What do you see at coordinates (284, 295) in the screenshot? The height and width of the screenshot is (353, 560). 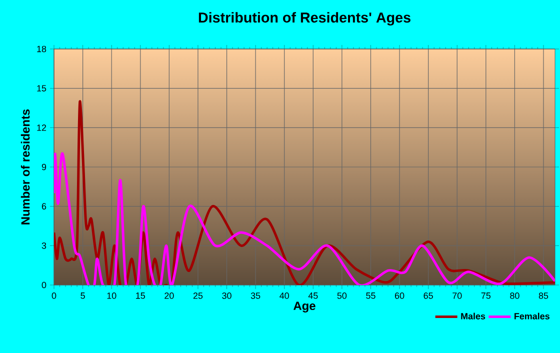 I see `x-tick-label: 40` at bounding box center [284, 295].